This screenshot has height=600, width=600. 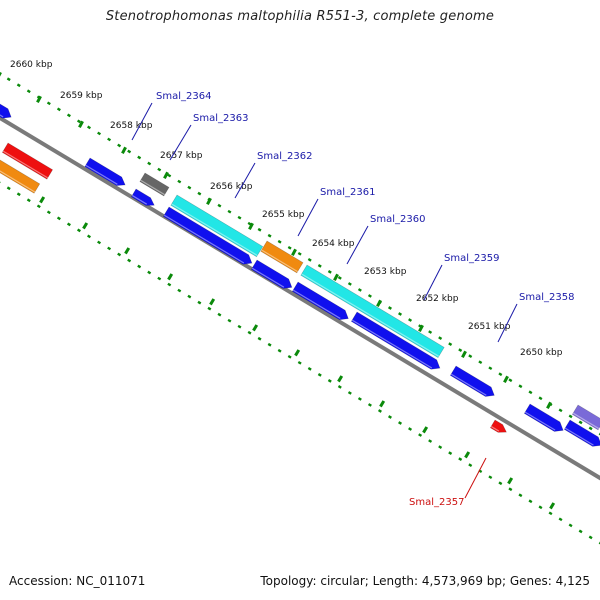 What do you see at coordinates (231, 187) in the screenshot?
I see `scale-label: 2656 kbp` at bounding box center [231, 187].